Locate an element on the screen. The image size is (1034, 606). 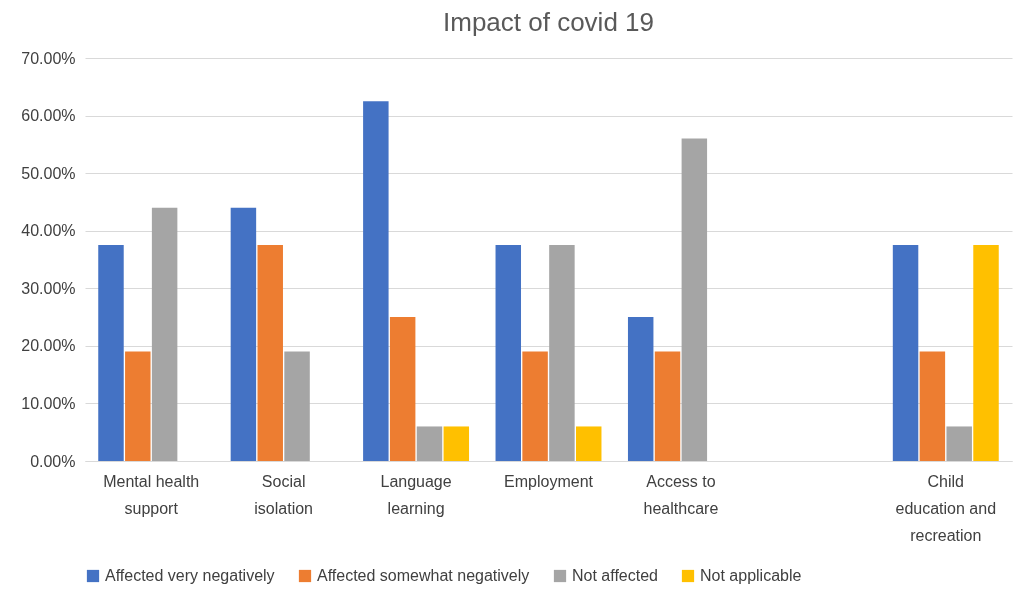
y-tick-label: 0.00% is located at coordinates (53, 461).